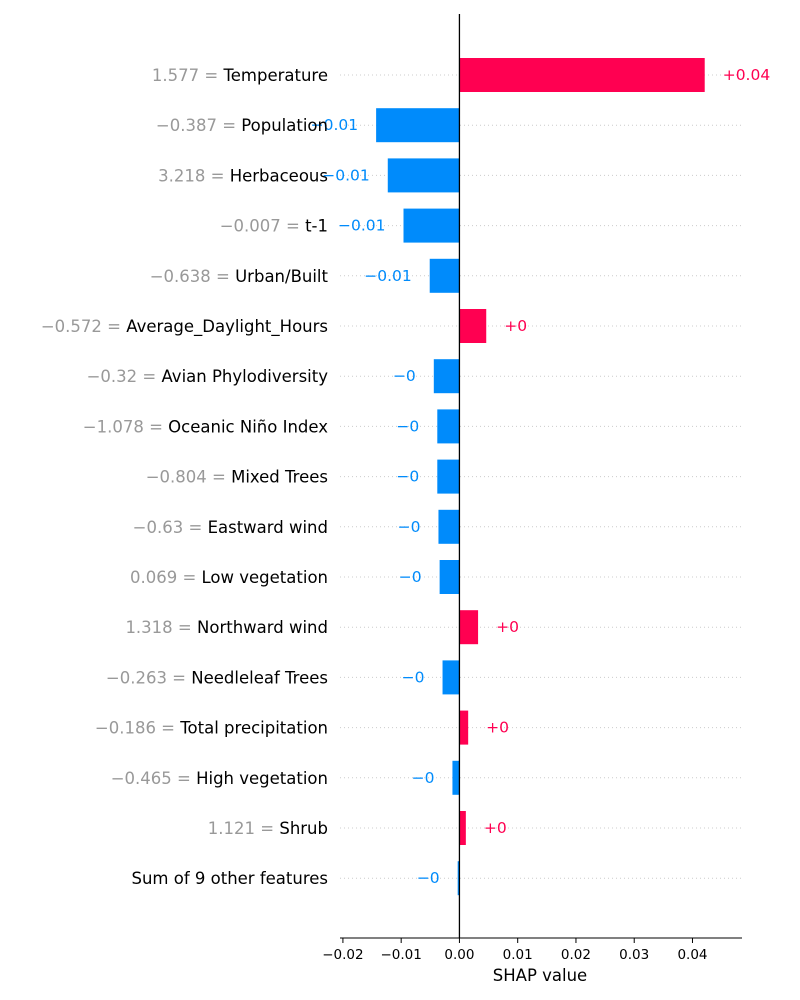 Image resolution: width=800 pixels, height=1000 pixels. I want to click on data-label-needleleaf-trees: −0, so click(413, 677).